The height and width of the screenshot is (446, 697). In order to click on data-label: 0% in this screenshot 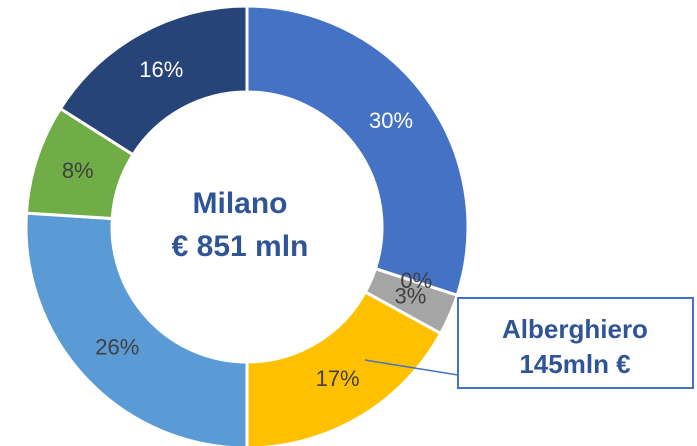, I will do `click(416, 280)`.